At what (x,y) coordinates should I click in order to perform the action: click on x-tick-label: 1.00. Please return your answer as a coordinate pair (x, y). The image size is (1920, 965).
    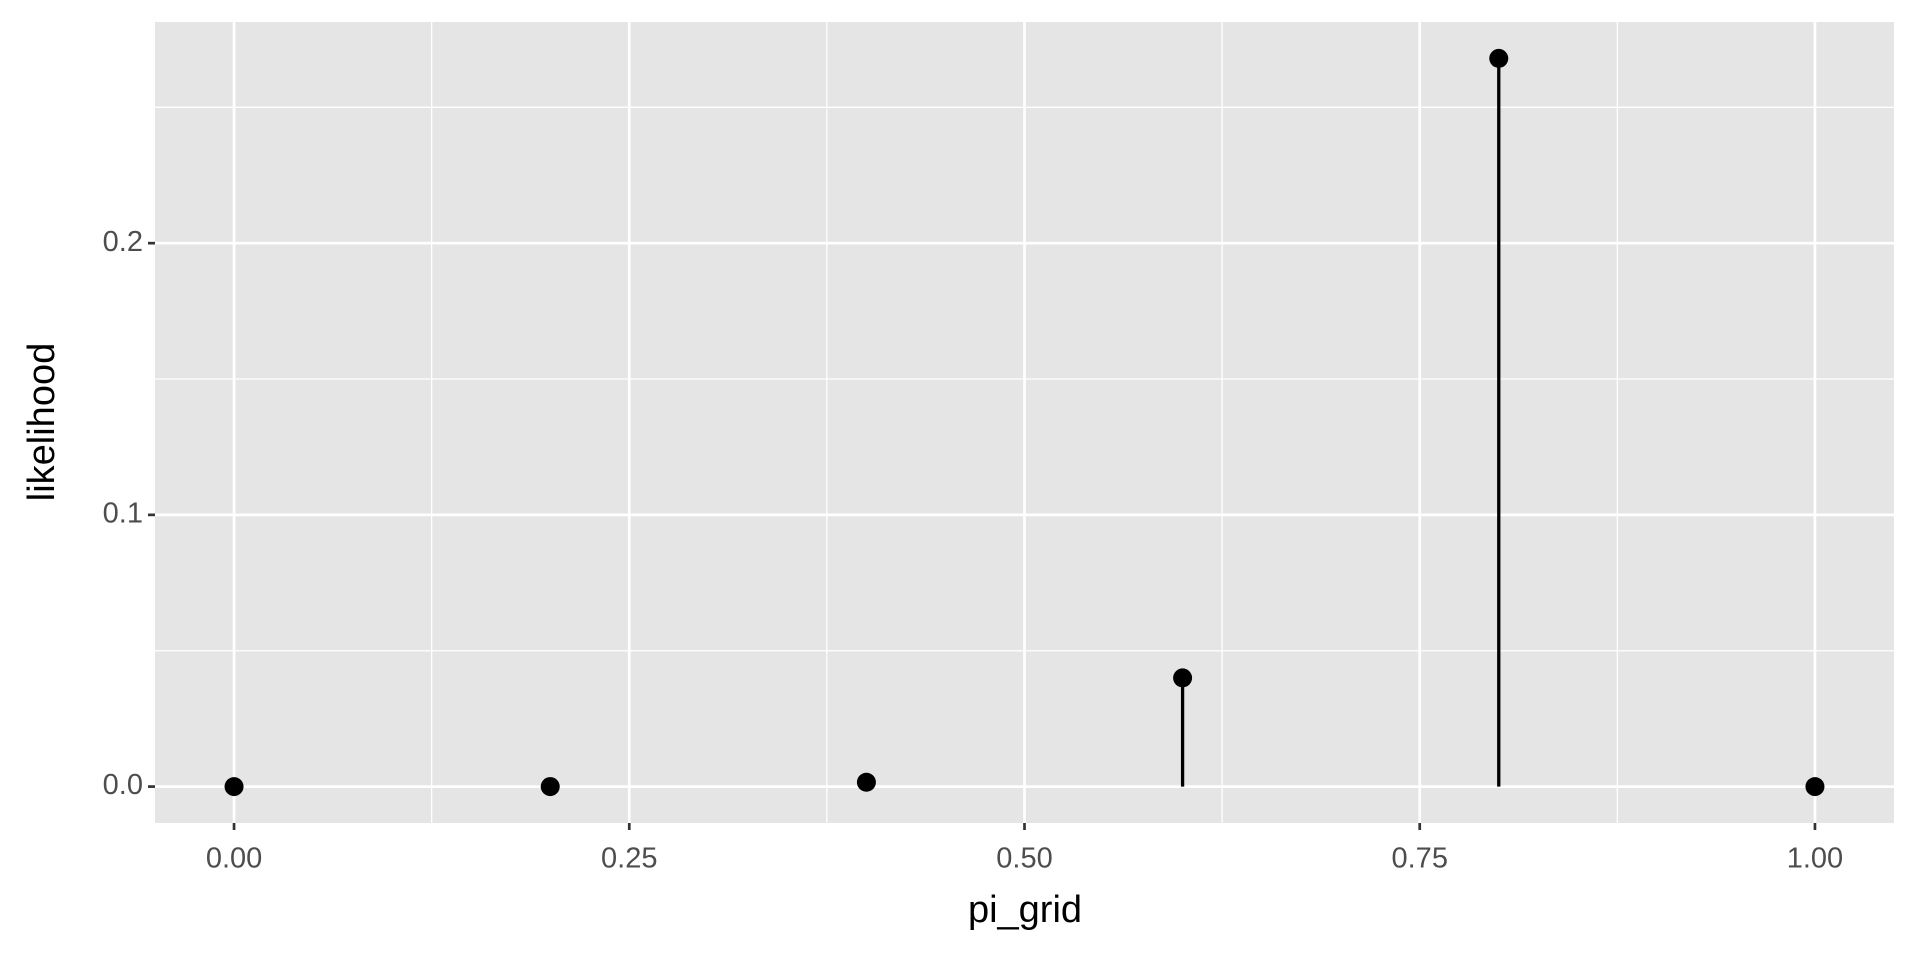
    Looking at the image, I should click on (1815, 859).